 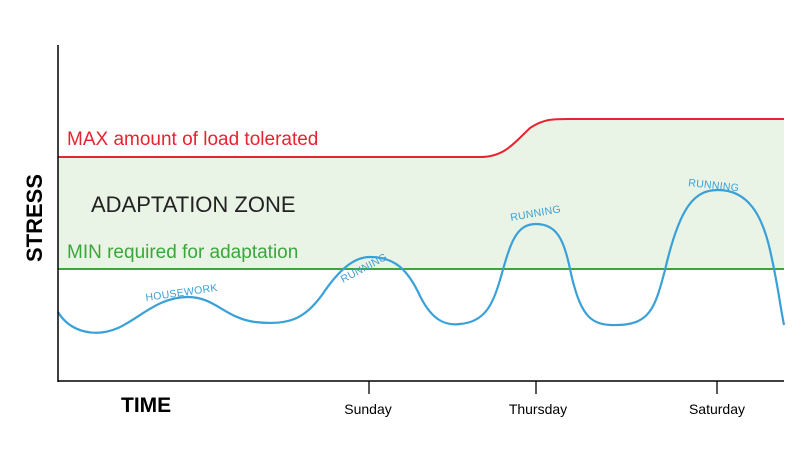 What do you see at coordinates (717, 409) in the screenshot?
I see `day-label-saturday: Saturday` at bounding box center [717, 409].